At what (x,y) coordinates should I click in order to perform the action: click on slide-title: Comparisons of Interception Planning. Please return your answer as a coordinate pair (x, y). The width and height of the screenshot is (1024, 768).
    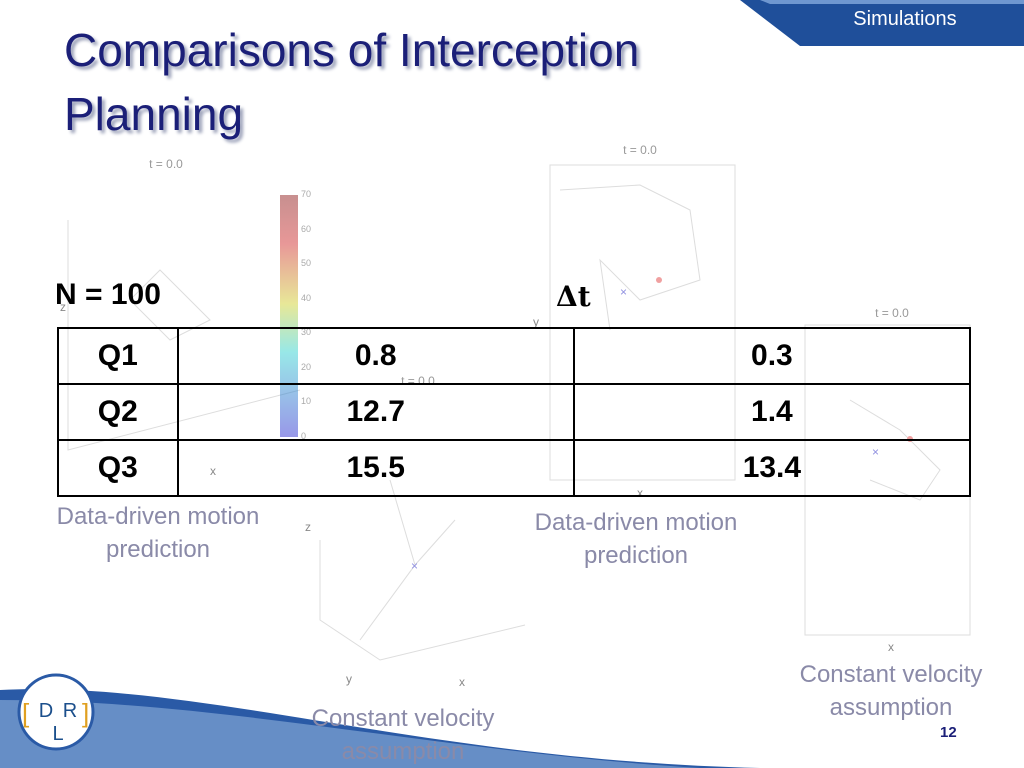
    Looking at the image, I should click on (352, 82).